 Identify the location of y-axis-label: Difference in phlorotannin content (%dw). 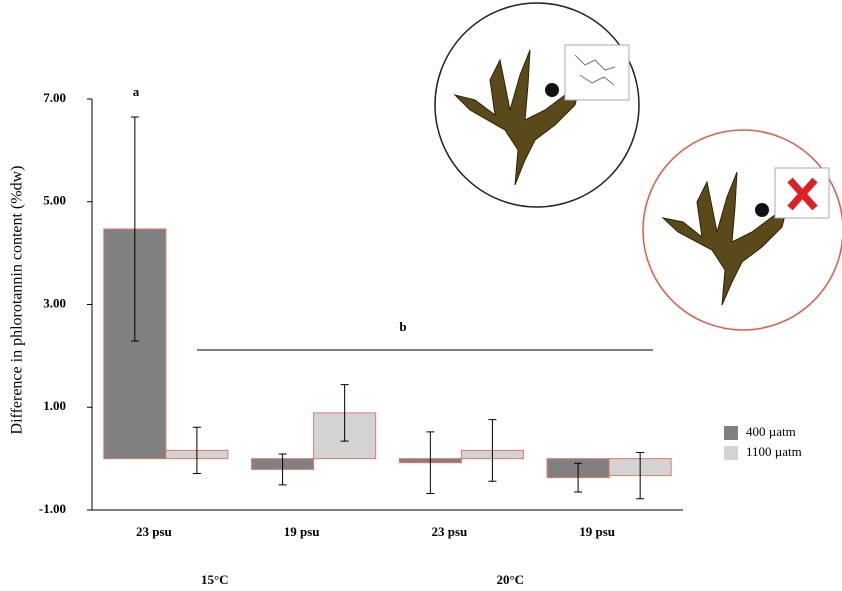
(17, 300).